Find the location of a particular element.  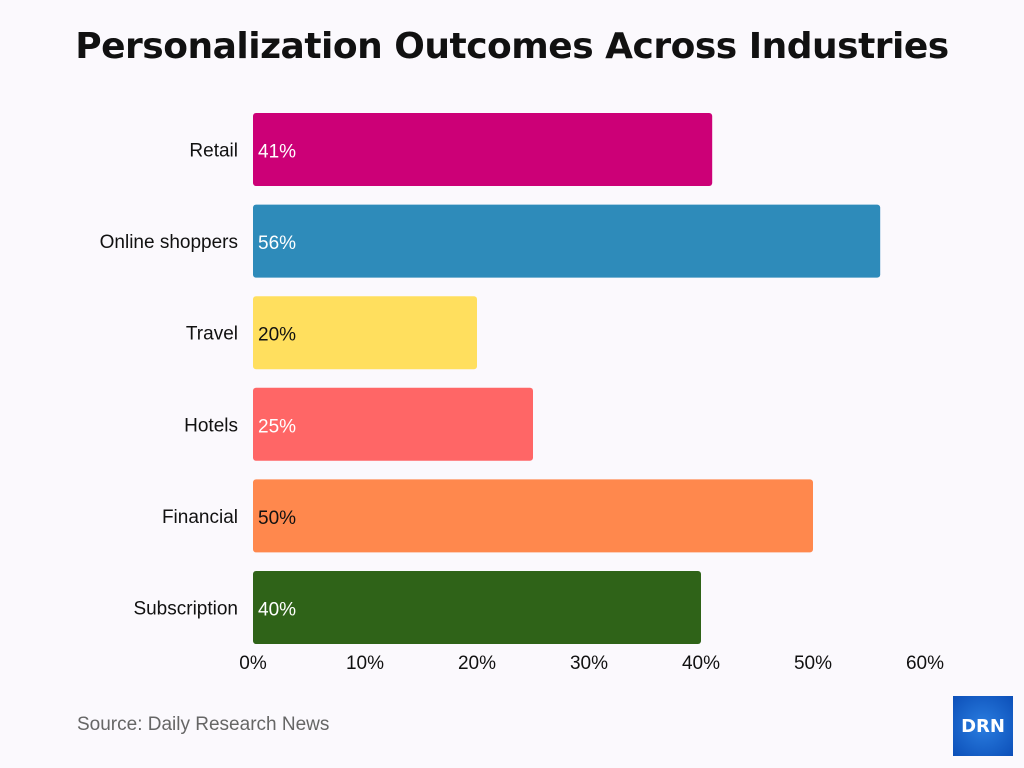

source-note: Source: Daily Research News is located at coordinates (203, 724).